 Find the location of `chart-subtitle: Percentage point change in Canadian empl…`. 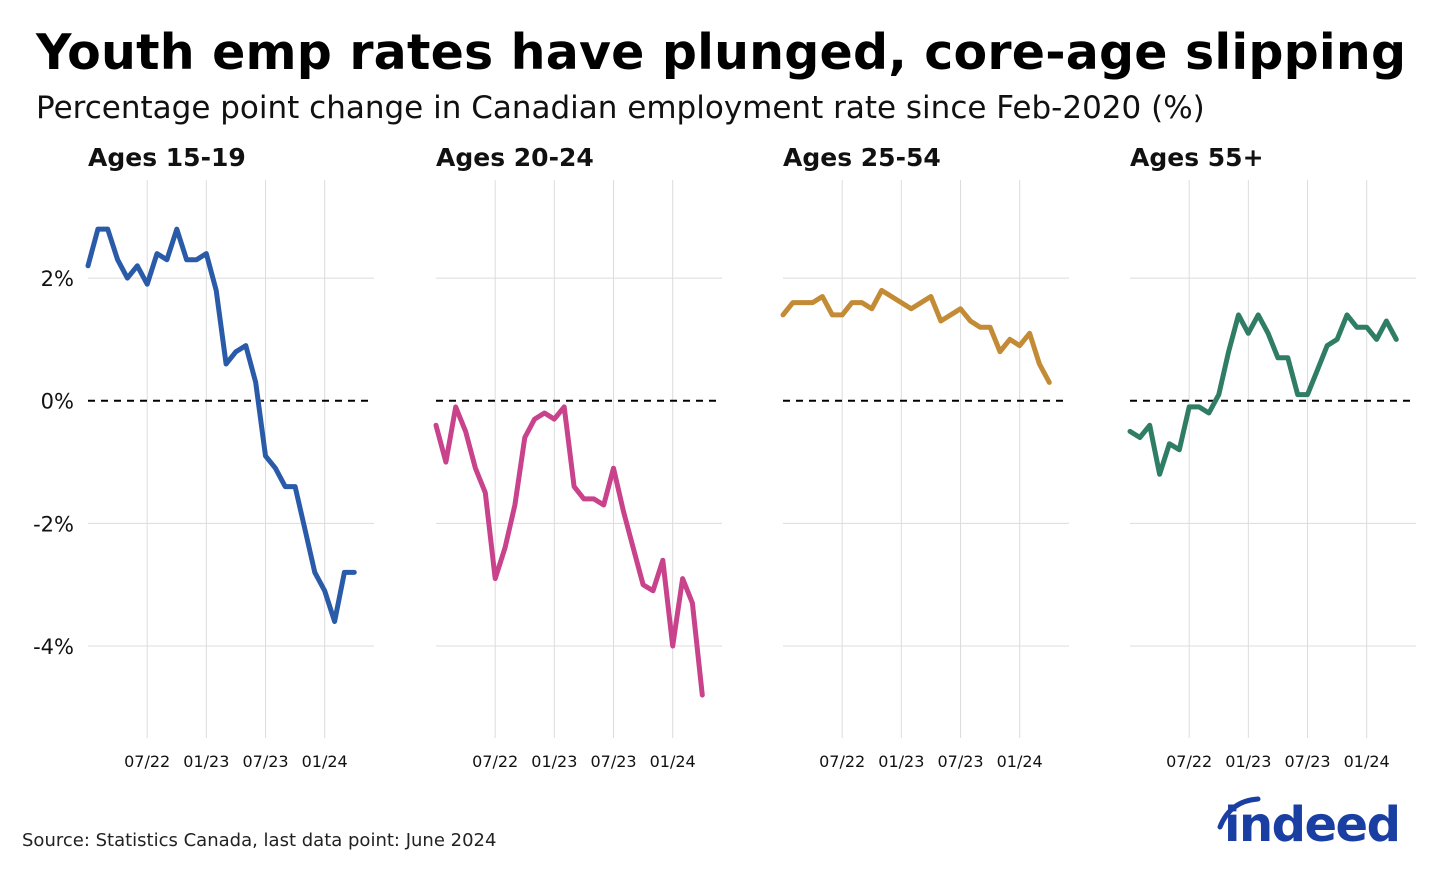

chart-subtitle: Percentage point change in Canadian empl… is located at coordinates (620, 108).